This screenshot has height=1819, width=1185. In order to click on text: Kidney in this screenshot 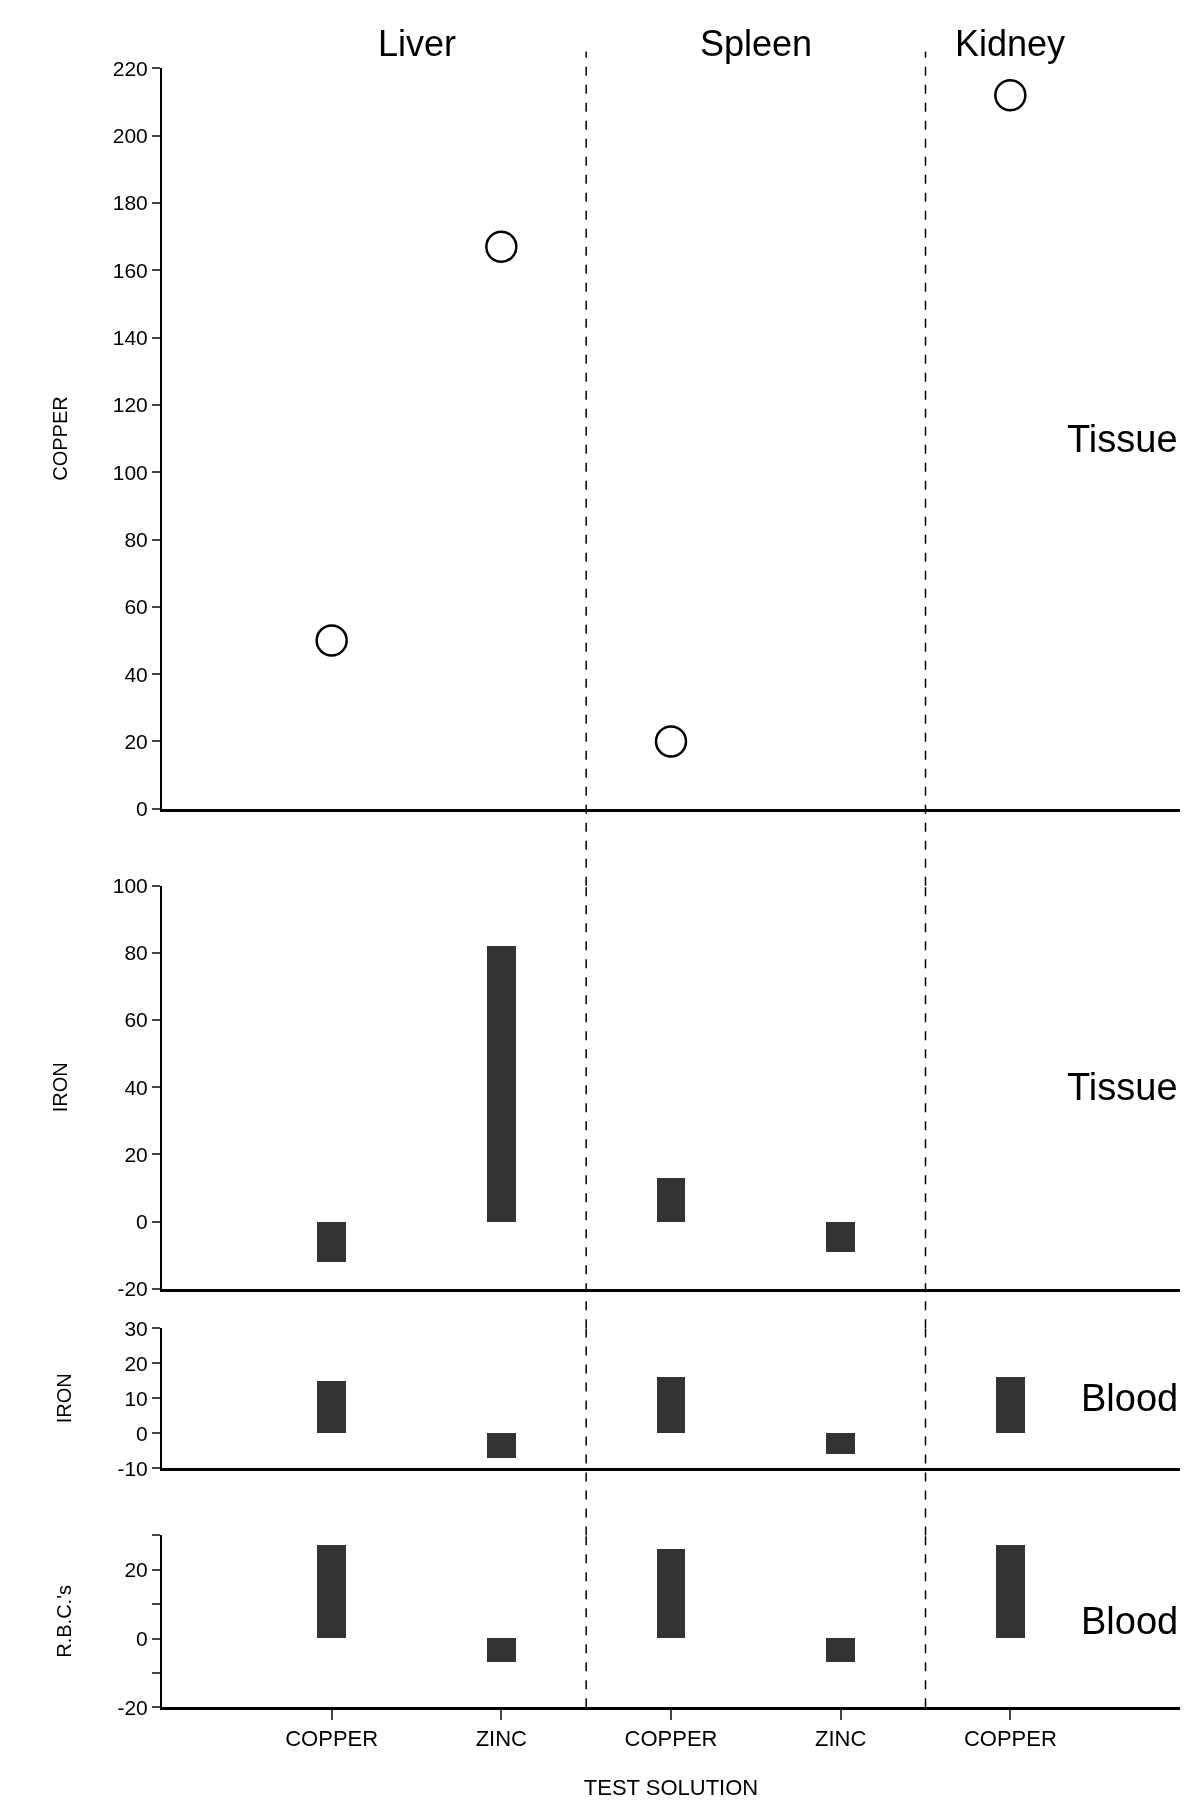, I will do `click(1010, 43)`.